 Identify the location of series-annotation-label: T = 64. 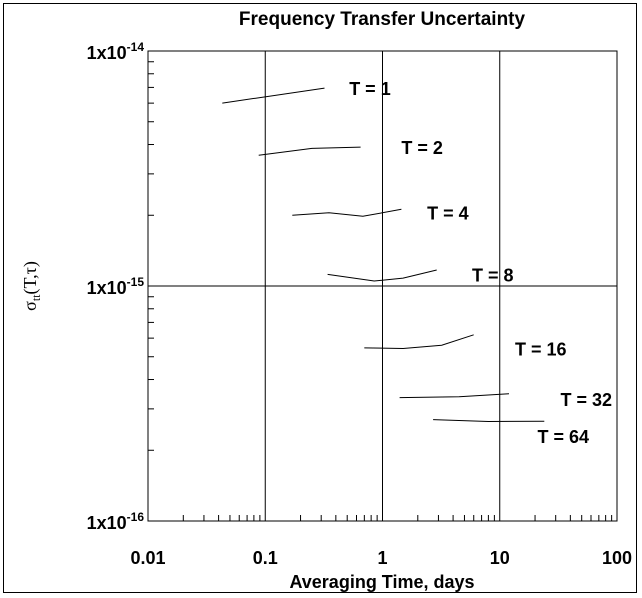
(564, 437).